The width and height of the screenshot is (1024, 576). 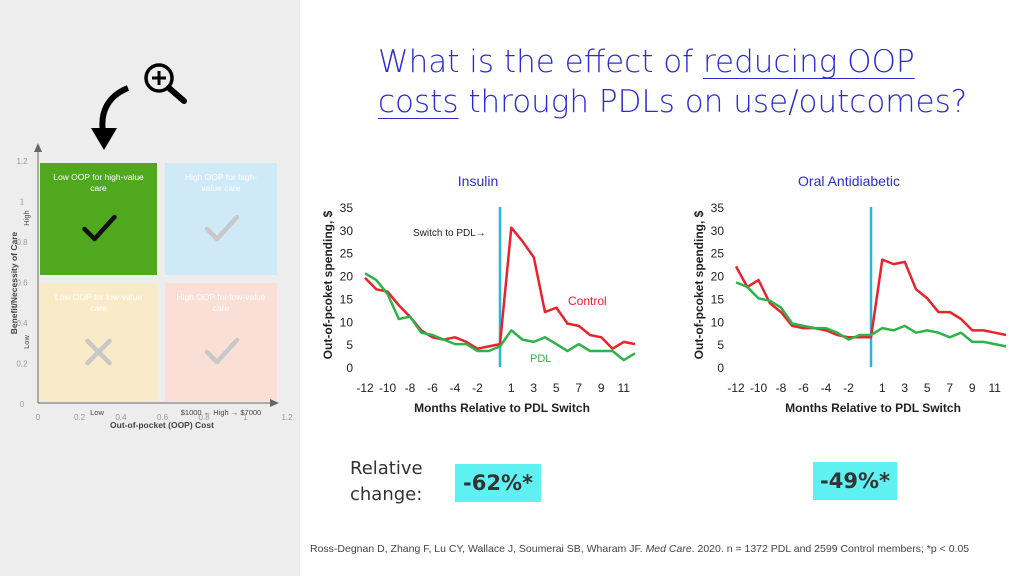 What do you see at coordinates (808, 62) in the screenshot?
I see `title-underlined-1: reducing OOP` at bounding box center [808, 62].